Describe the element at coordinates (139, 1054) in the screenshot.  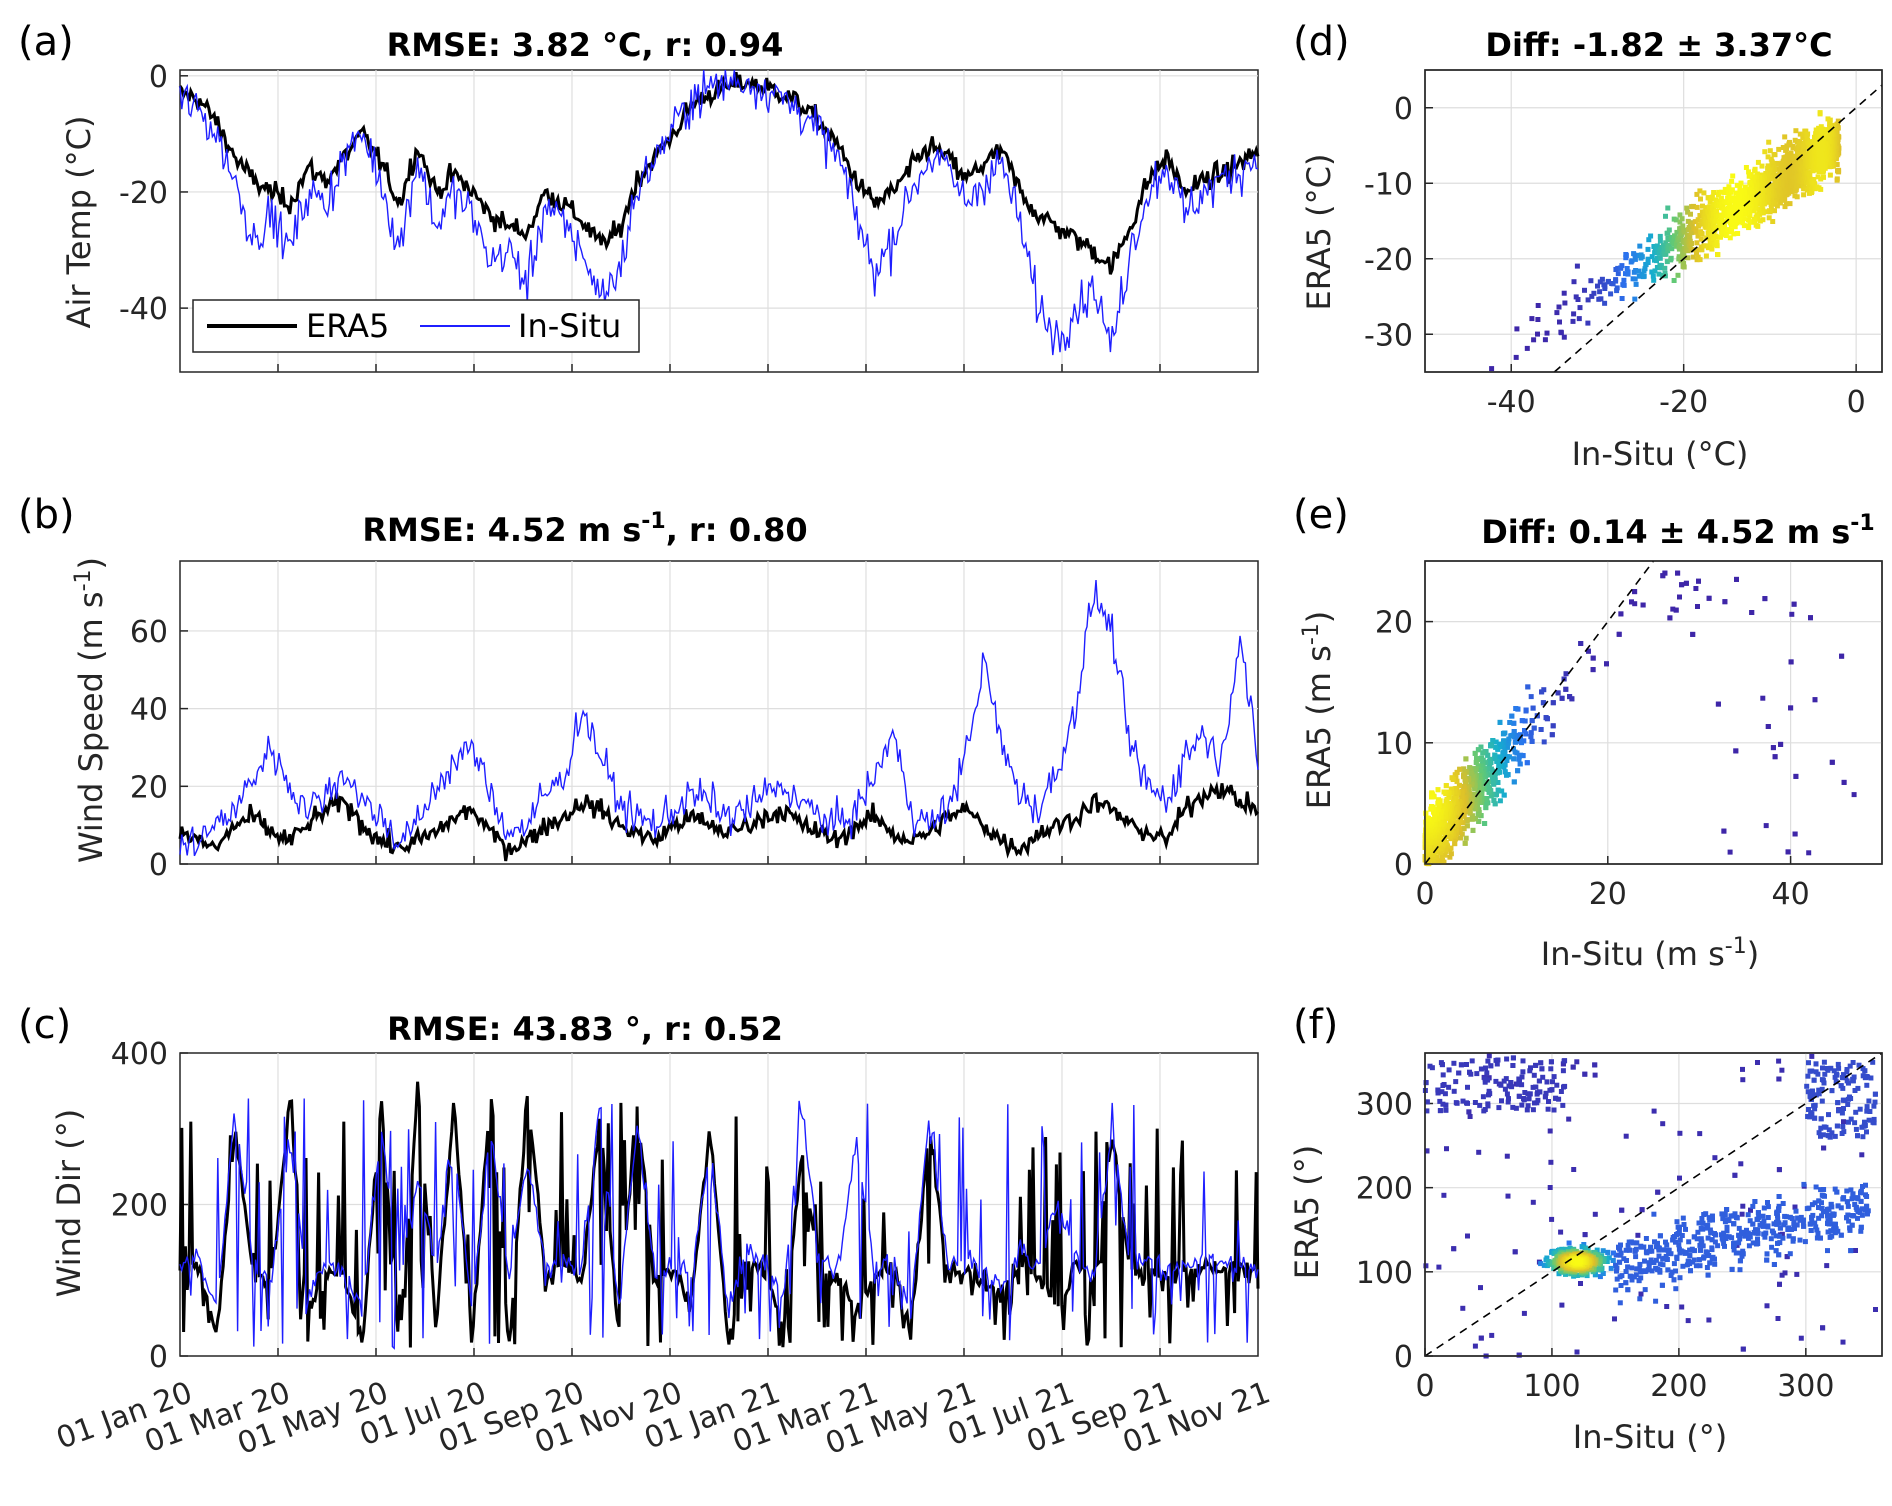
I see `y-tick-label: 400` at that location.